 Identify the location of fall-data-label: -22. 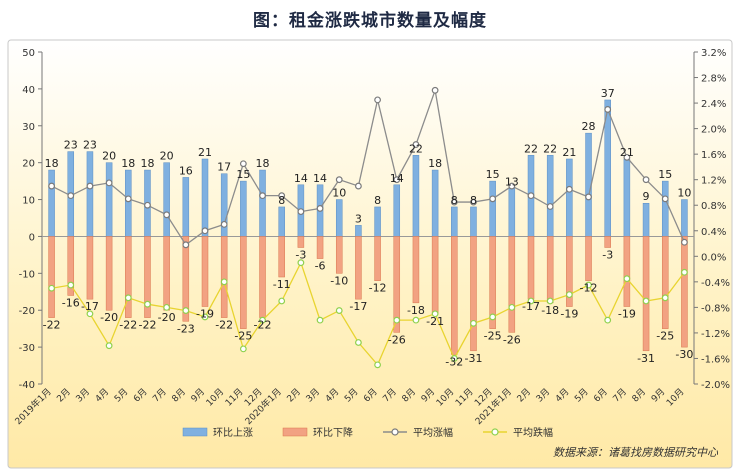
(263, 325).